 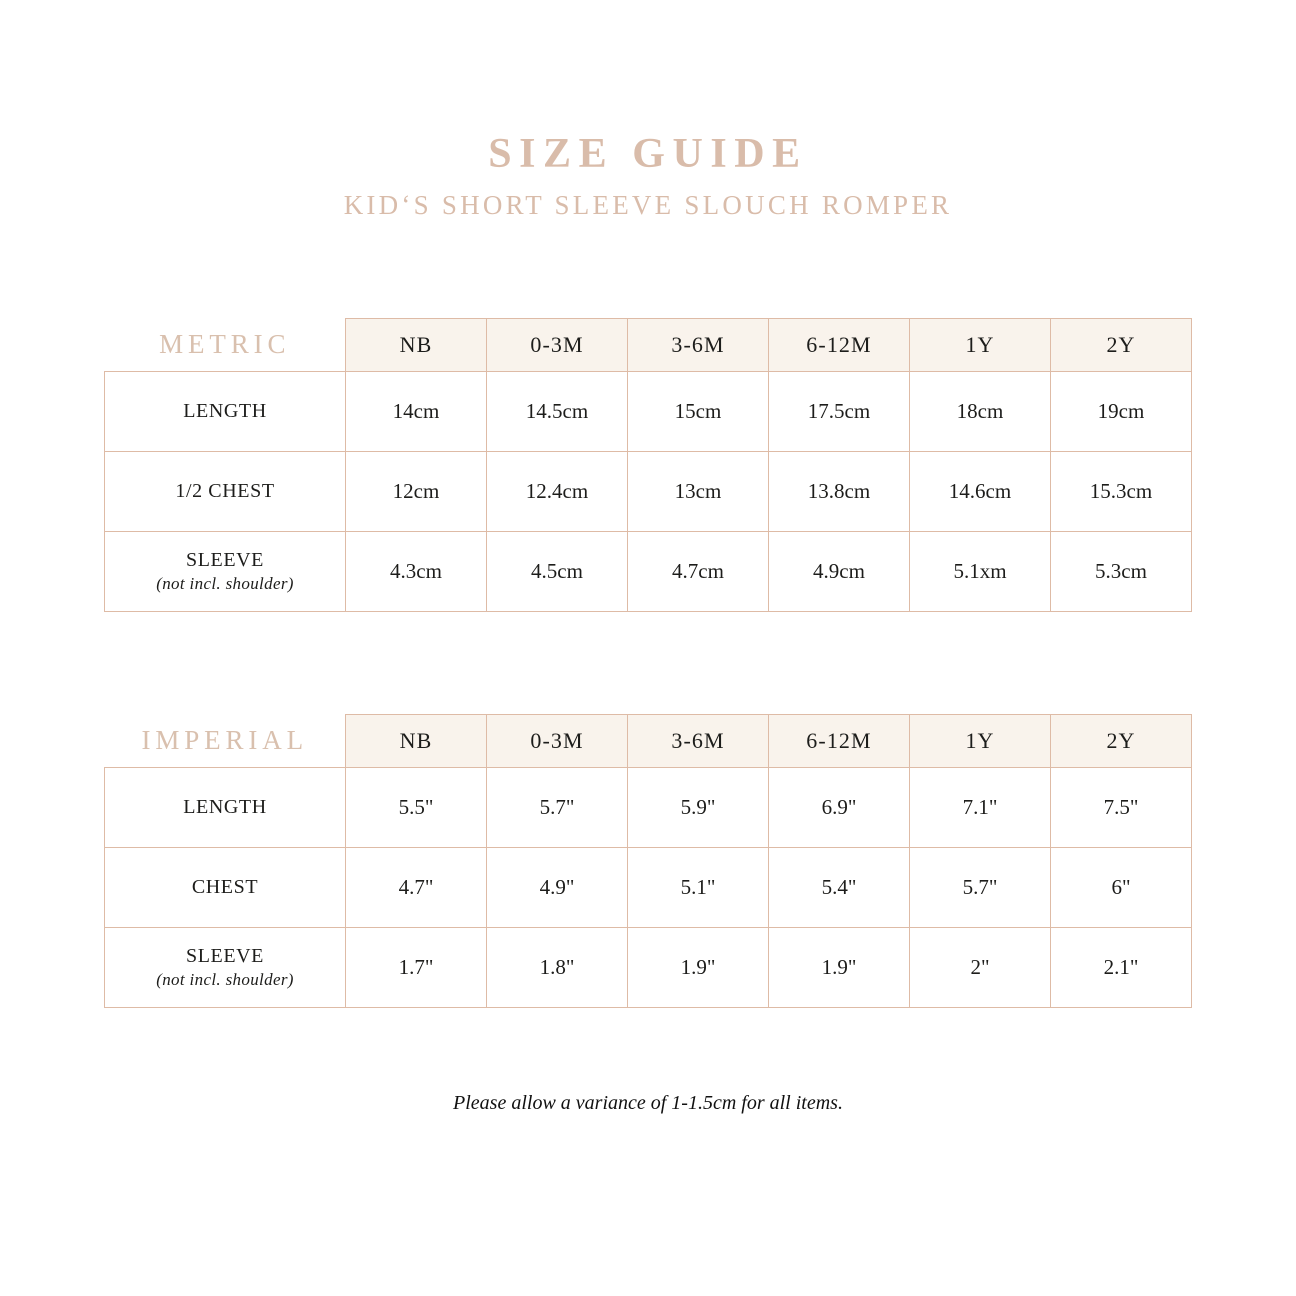 I want to click on cell-value: 14.6cm, so click(x=980, y=491).